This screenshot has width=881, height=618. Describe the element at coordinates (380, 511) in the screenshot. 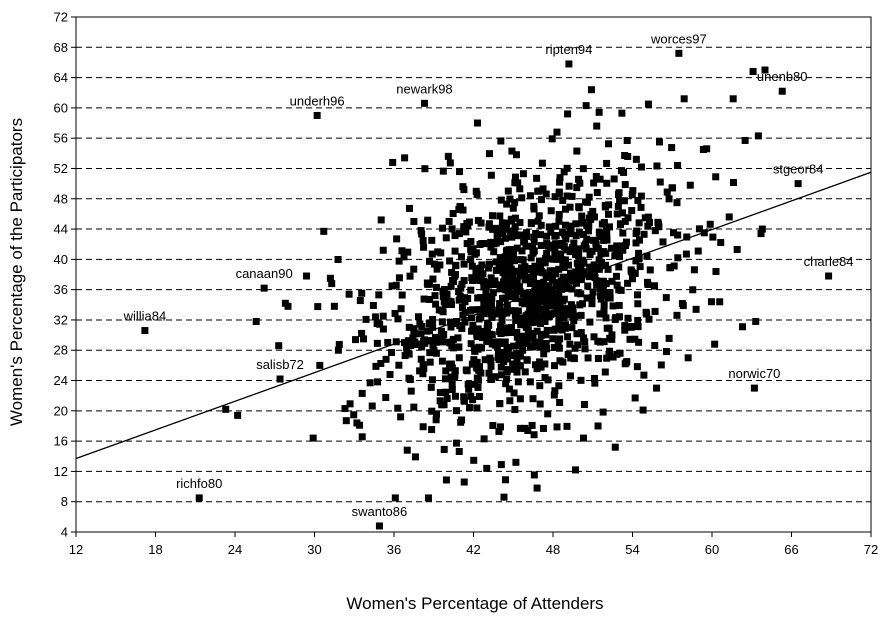

I see `point-label: swanto86` at that location.